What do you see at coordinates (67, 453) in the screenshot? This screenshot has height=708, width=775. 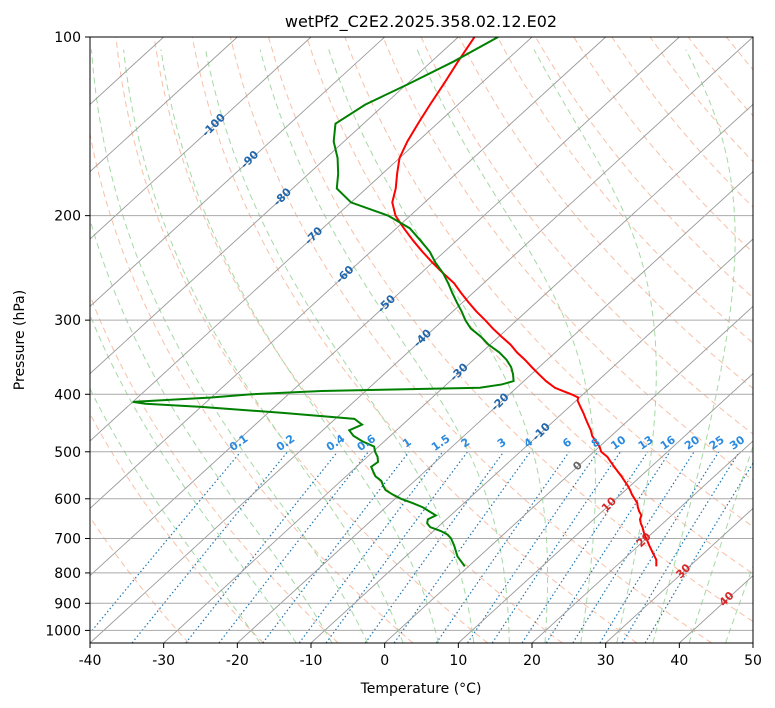 I see `y-tick-label: 500` at bounding box center [67, 453].